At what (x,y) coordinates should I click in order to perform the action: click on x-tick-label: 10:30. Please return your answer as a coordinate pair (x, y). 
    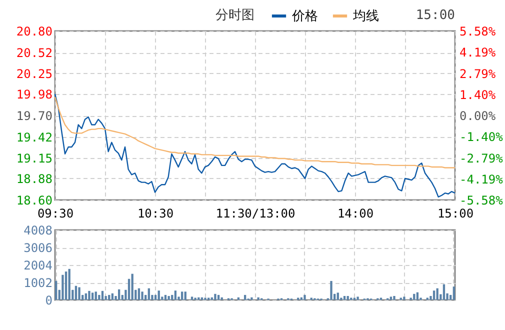
    Looking at the image, I should click on (155, 213).